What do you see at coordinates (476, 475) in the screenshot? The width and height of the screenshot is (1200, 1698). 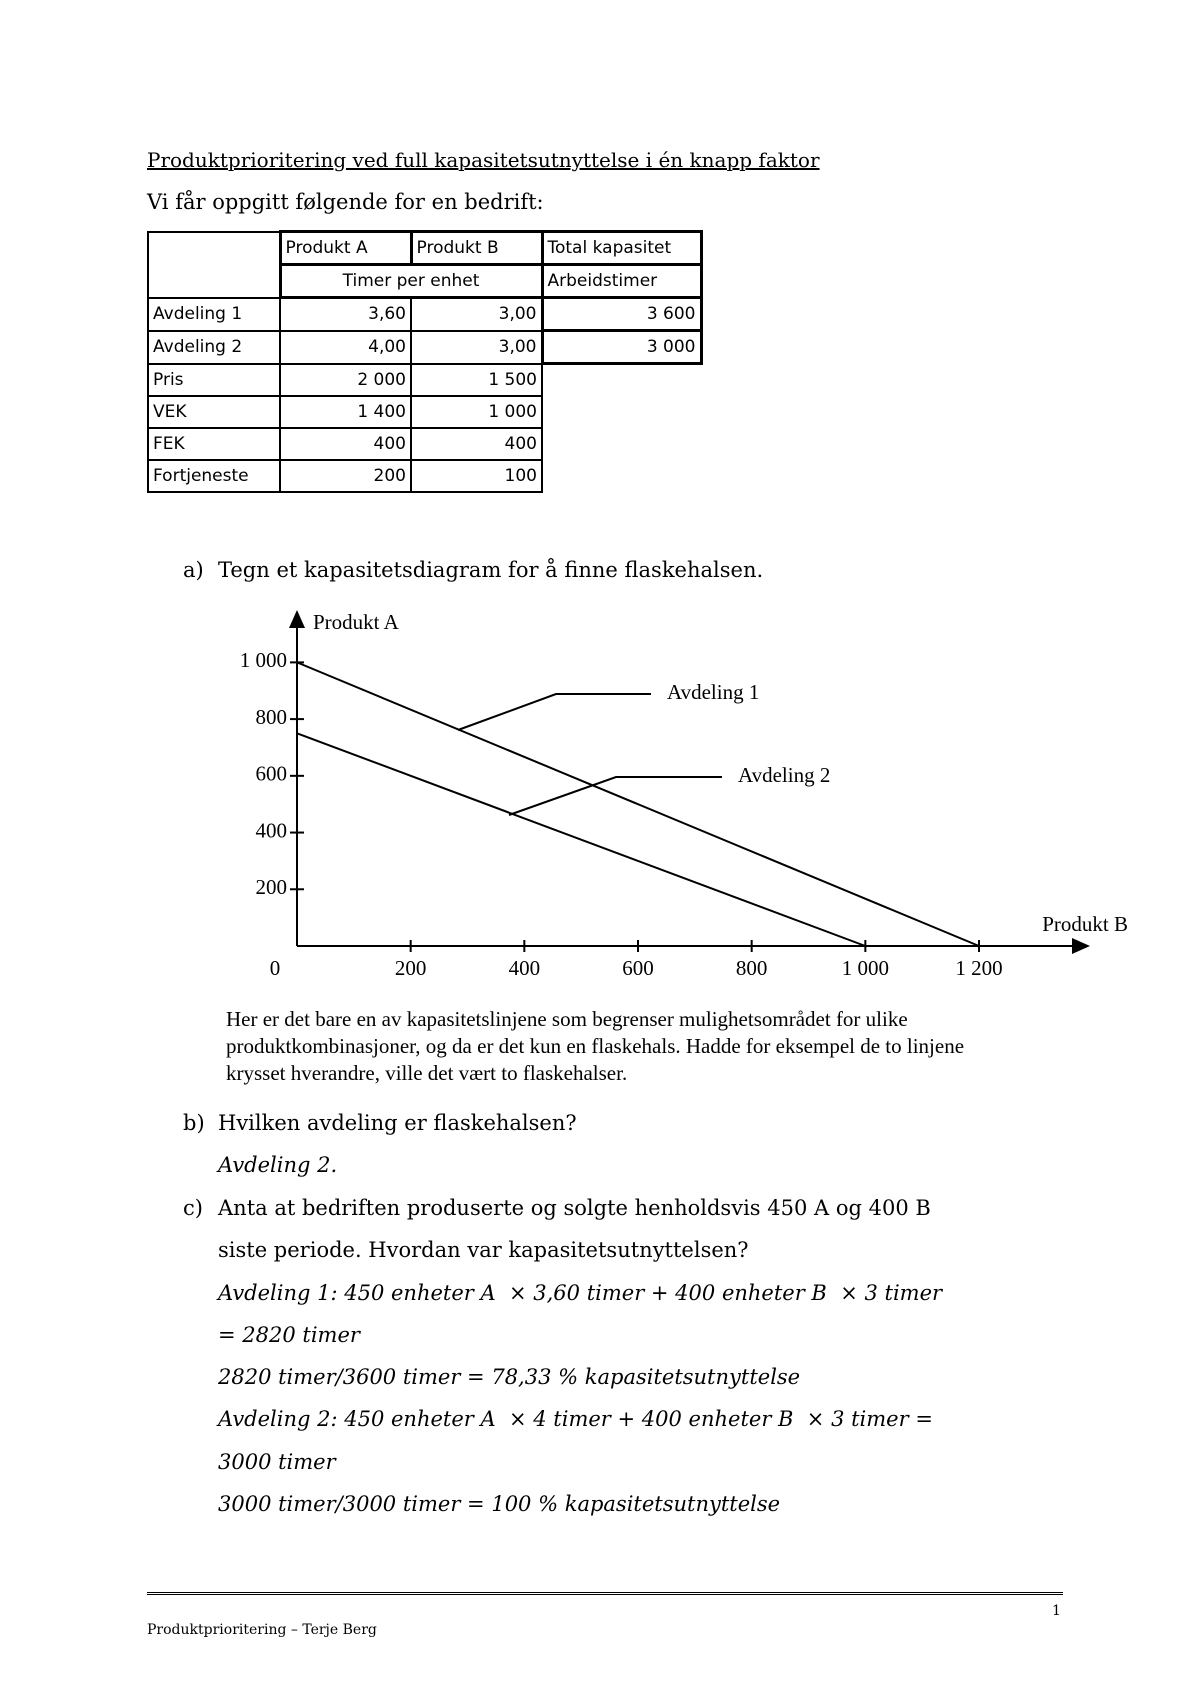 I see `cell: 100` at bounding box center [476, 475].